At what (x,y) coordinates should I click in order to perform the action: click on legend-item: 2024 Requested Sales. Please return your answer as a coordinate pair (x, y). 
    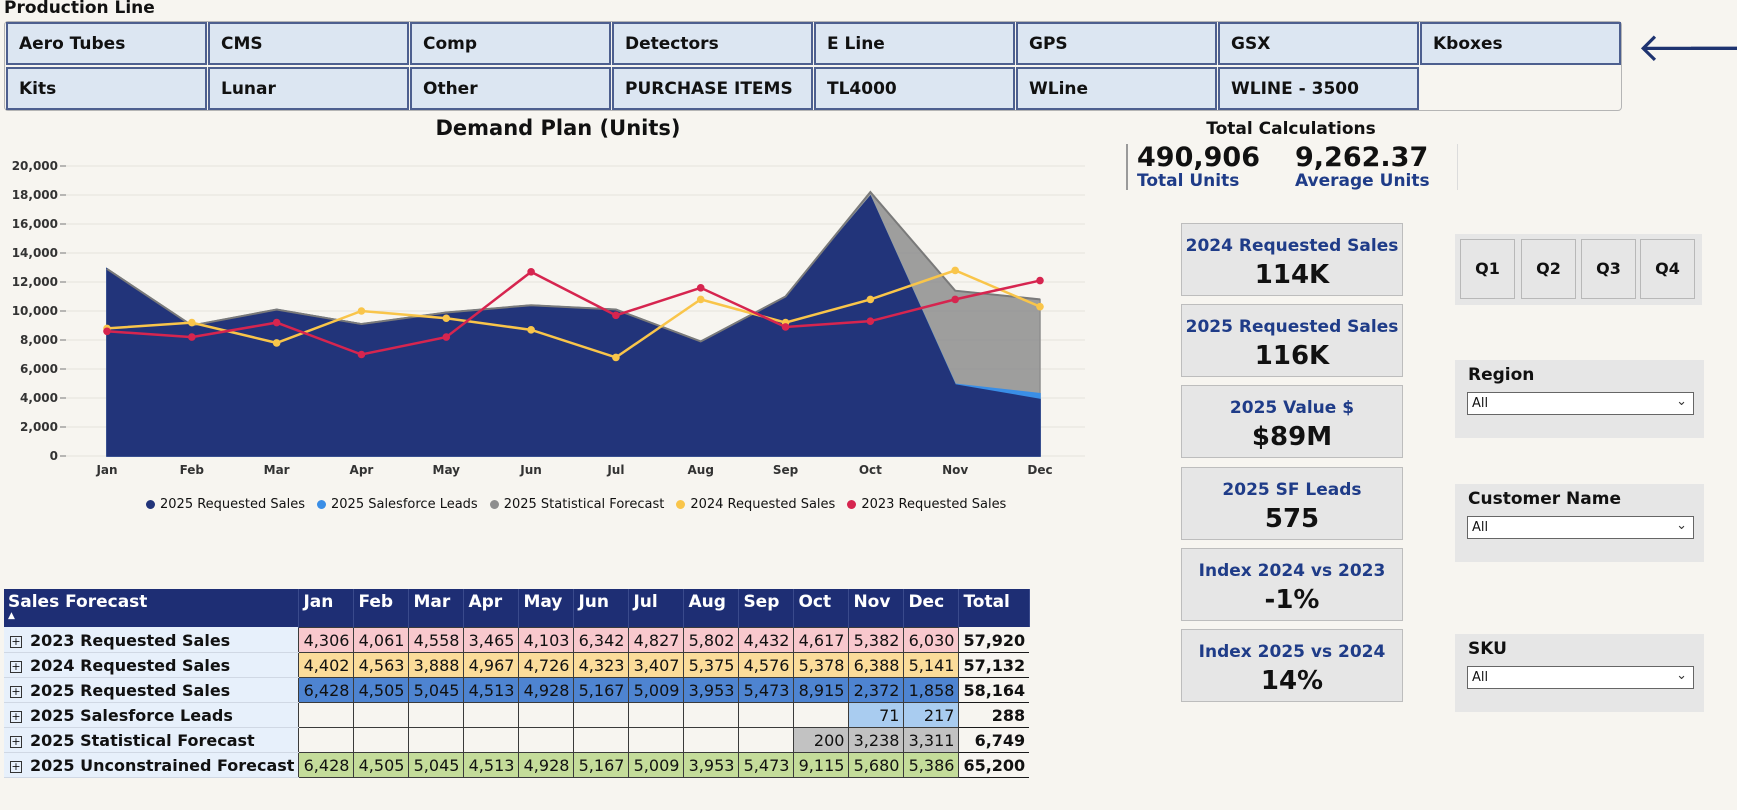
    Looking at the image, I should click on (755, 504).